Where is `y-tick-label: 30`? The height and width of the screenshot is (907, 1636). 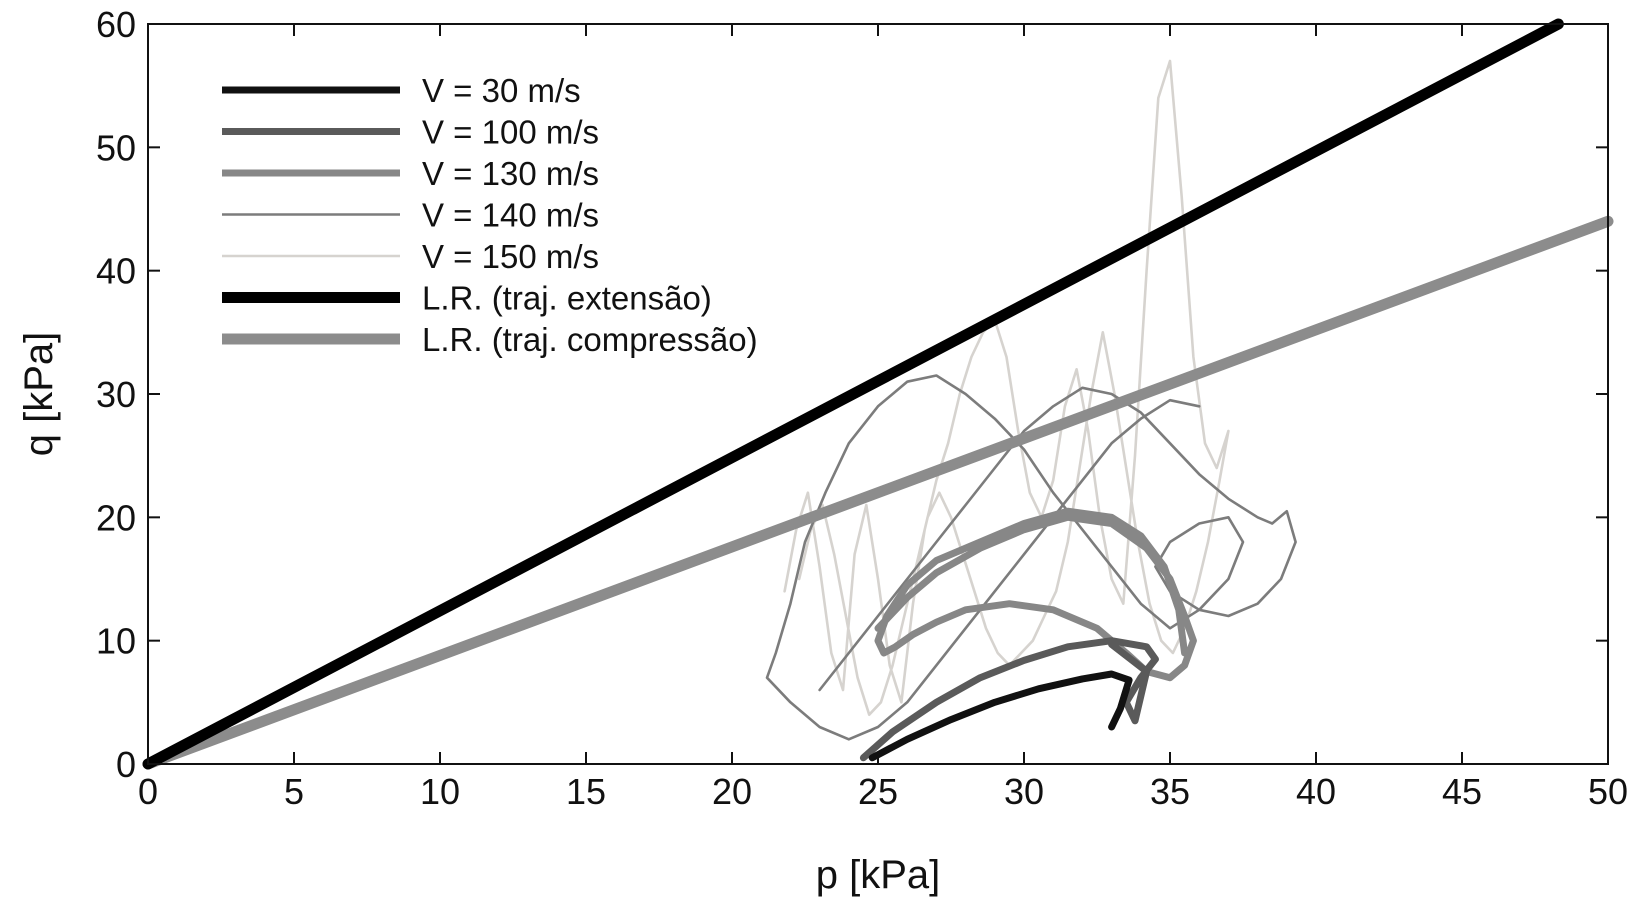
y-tick-label: 30 is located at coordinates (116, 394).